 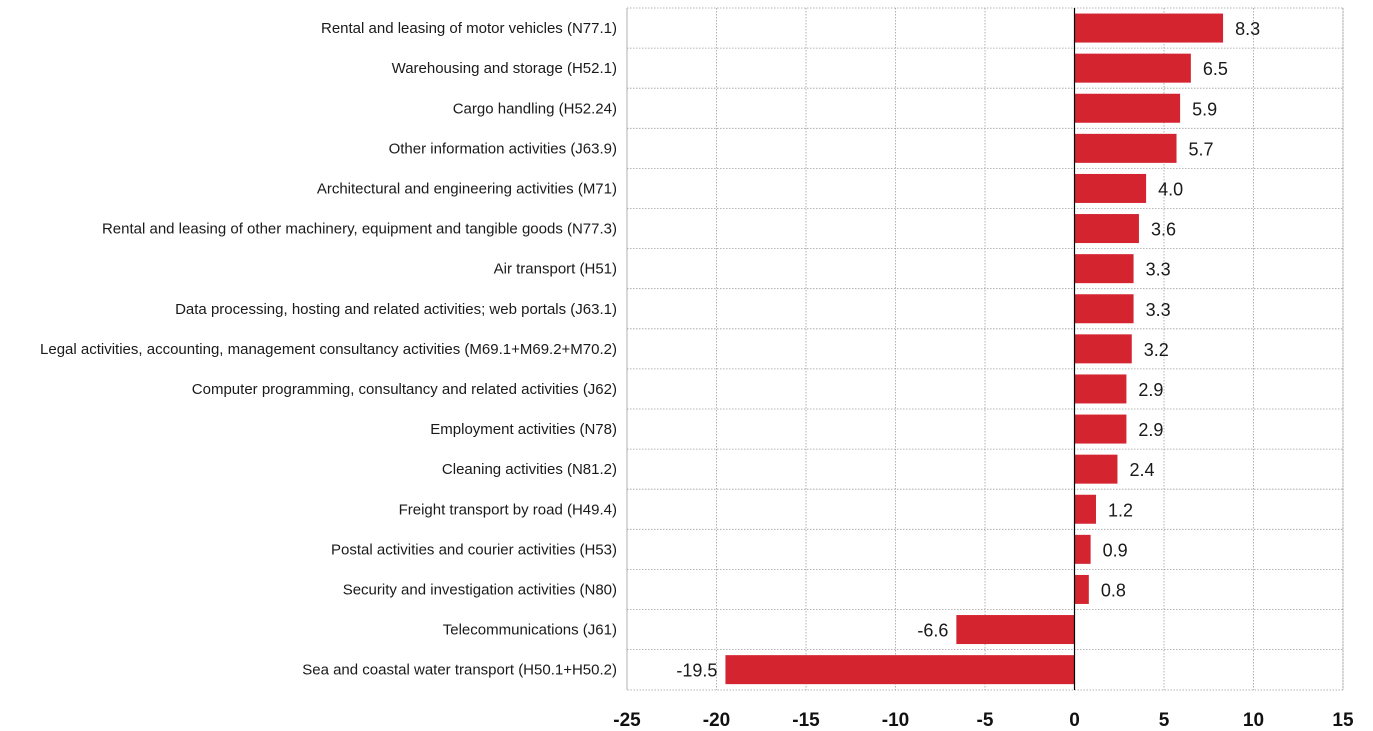 I want to click on data-label: 3.6, so click(x=1163, y=230).